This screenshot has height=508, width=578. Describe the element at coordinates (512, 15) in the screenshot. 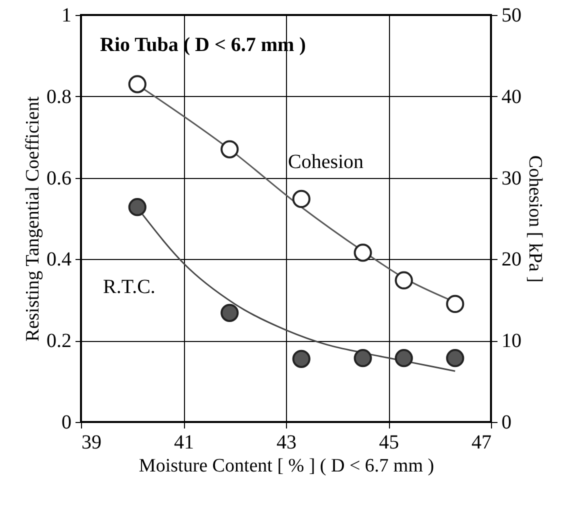

I see `y2-tick-label: 50` at that location.